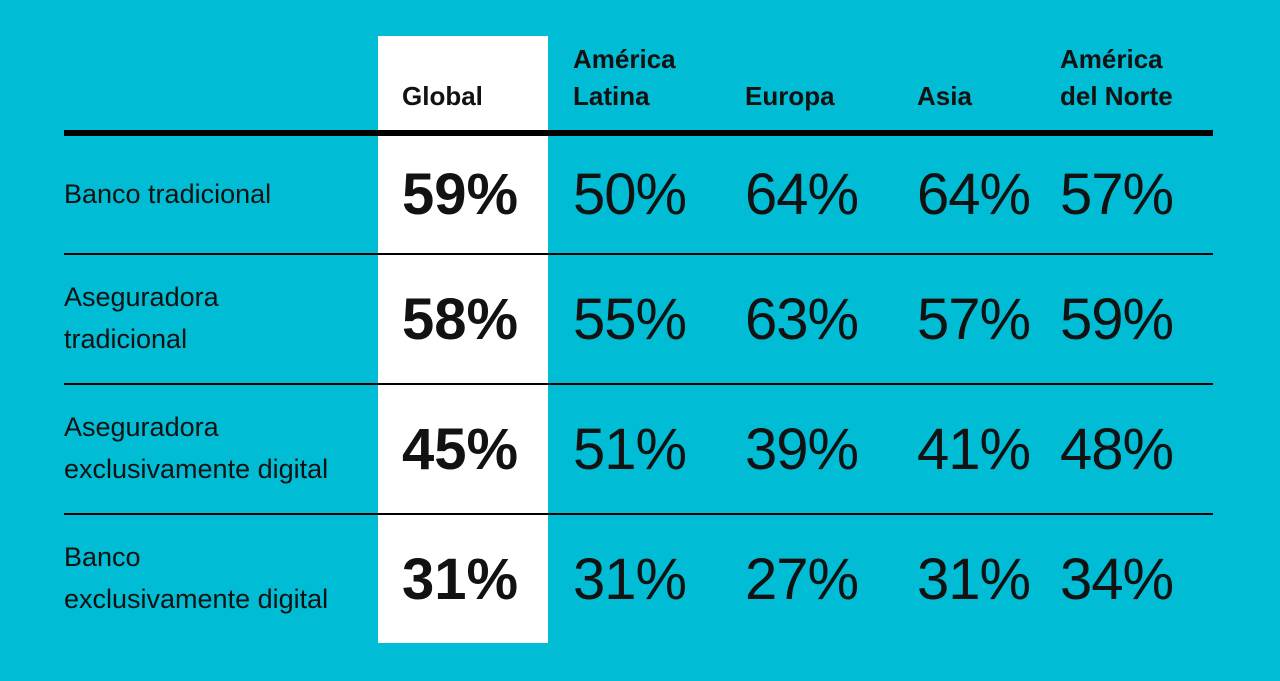 The width and height of the screenshot is (1280, 681). What do you see at coordinates (1117, 449) in the screenshot?
I see `value-america-del-norte: 48%` at bounding box center [1117, 449].